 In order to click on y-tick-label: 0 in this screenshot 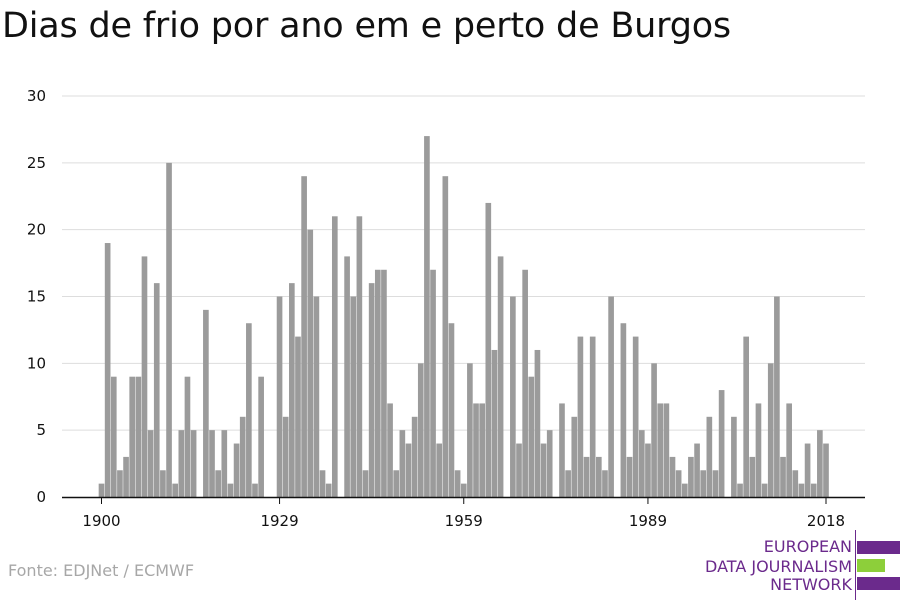, I will do `click(41, 497)`.